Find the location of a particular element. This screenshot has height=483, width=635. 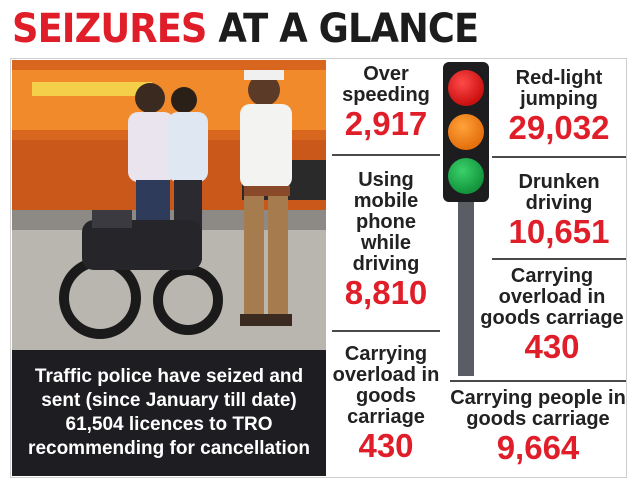

stat-overspeeding: Over speeding 2,917 is located at coordinates (386, 103).